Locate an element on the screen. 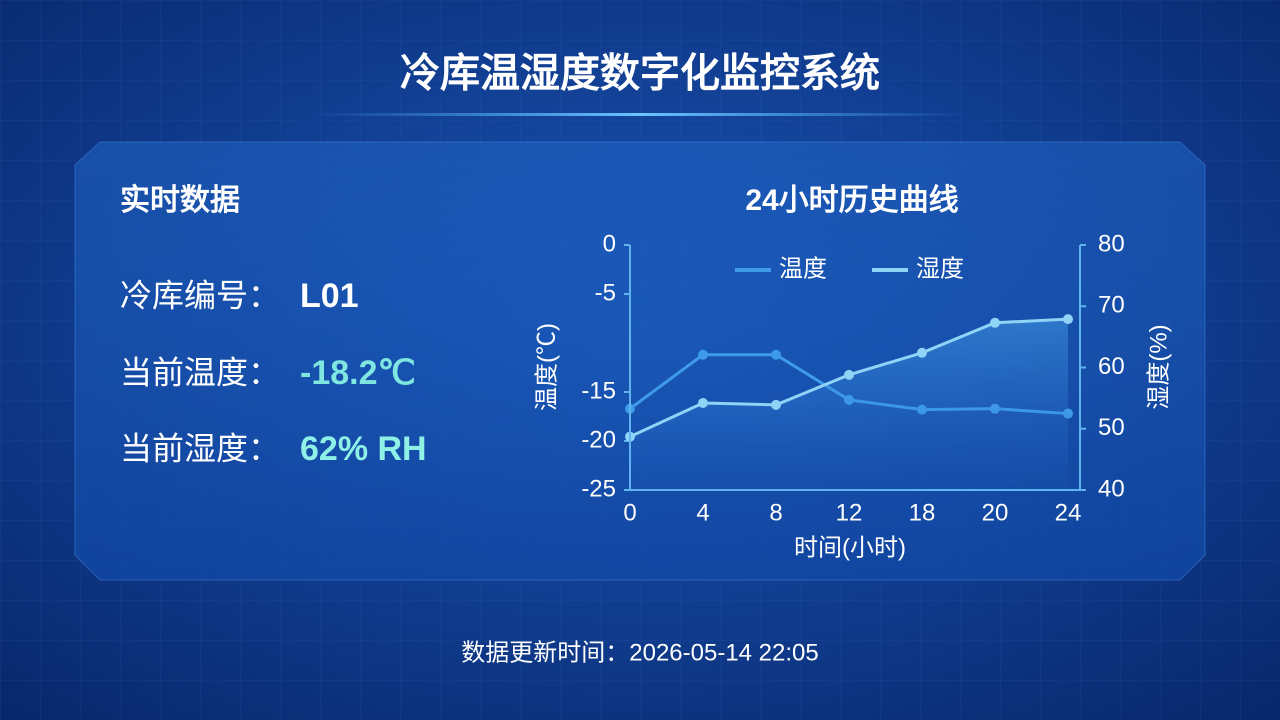  y2-tick-label: 70 is located at coordinates (1111, 305).